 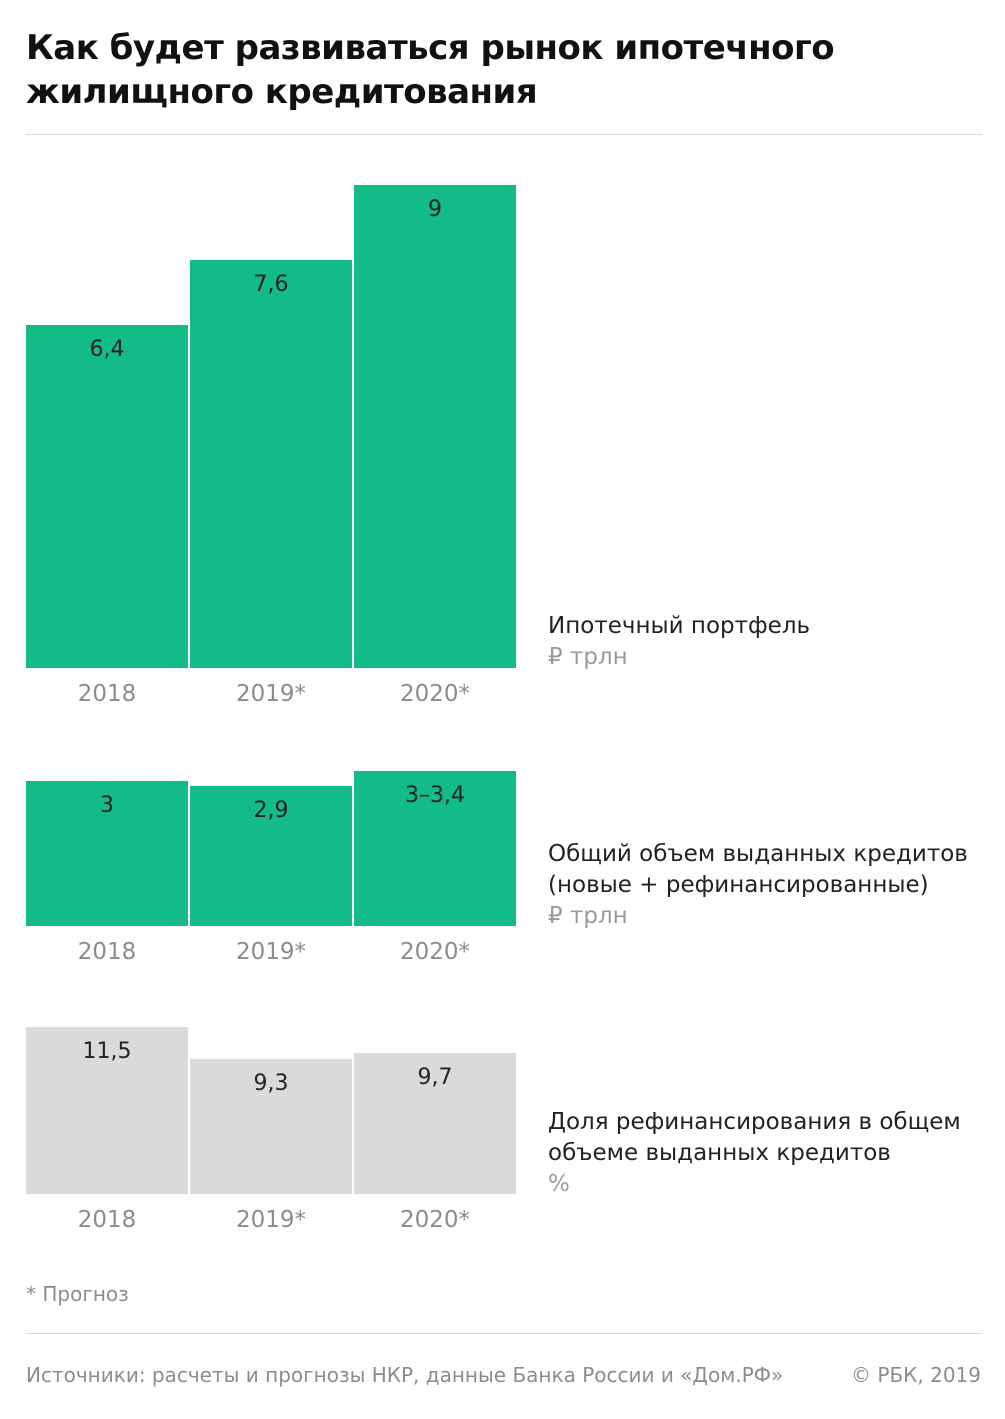 I want to click on chart-2-tick-label: 2018, so click(x=107, y=952).